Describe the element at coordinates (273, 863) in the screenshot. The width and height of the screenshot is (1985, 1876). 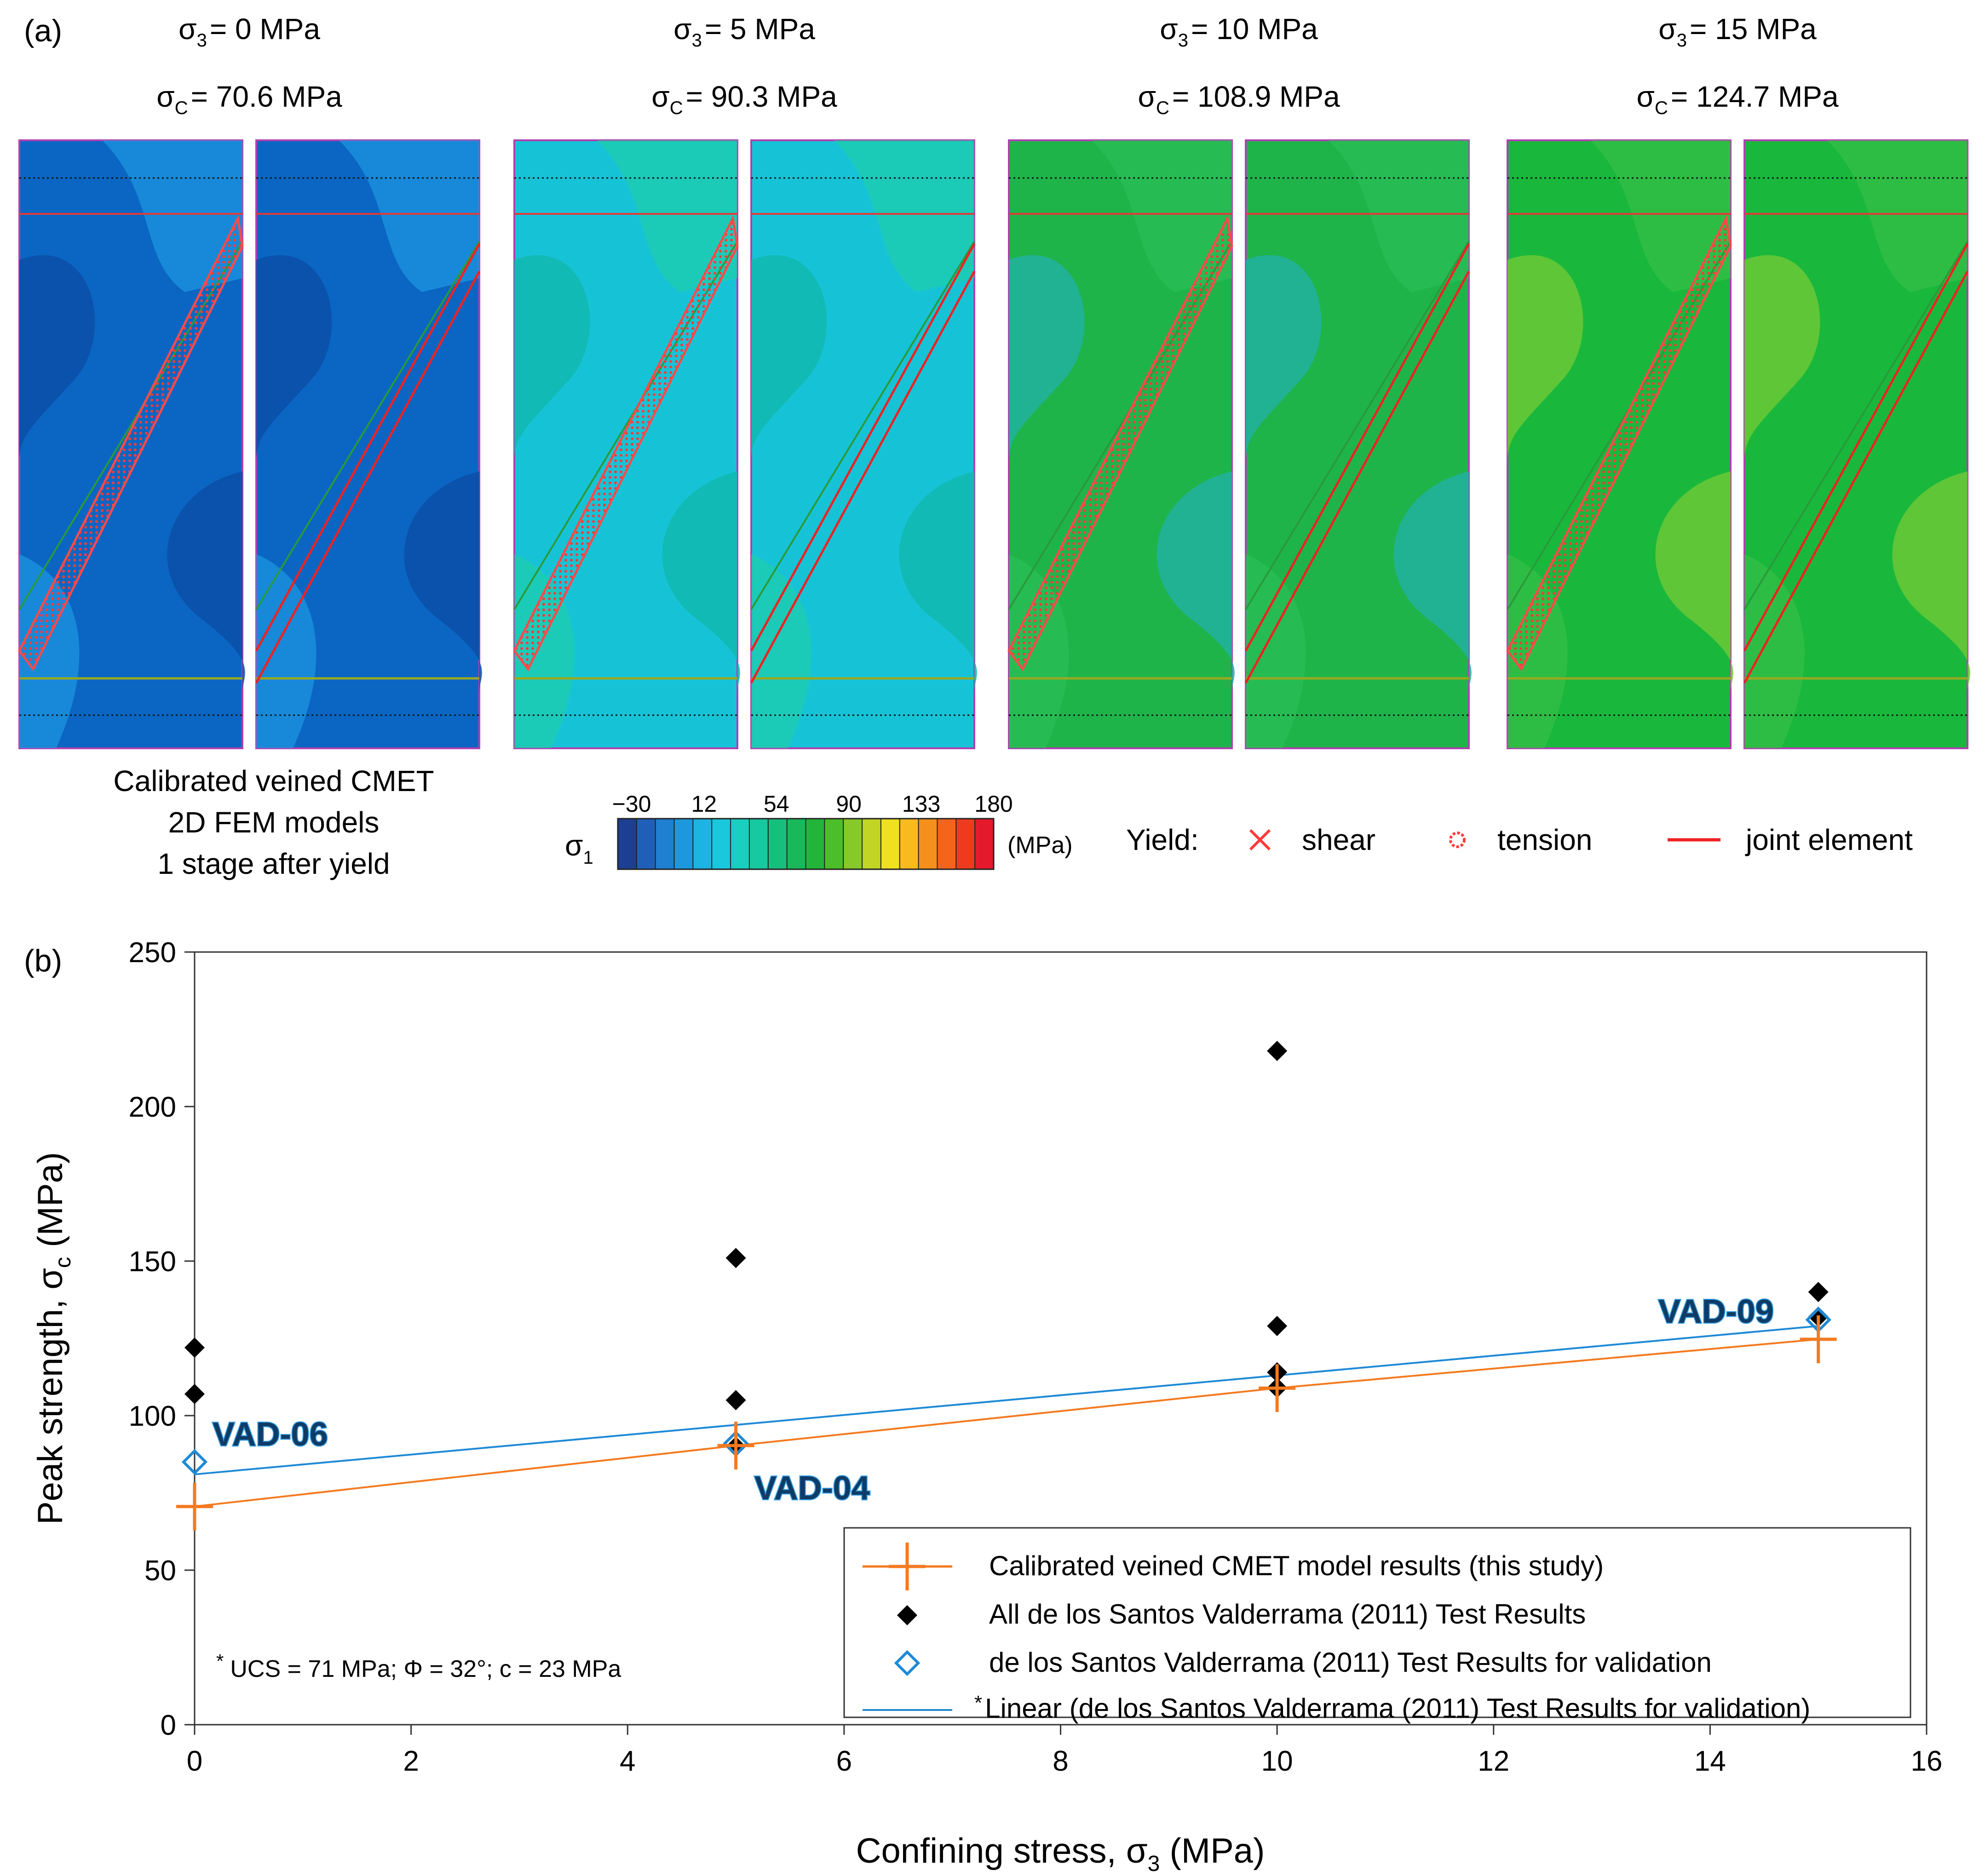
I see `caption-line-3: 1 stage after yield` at that location.